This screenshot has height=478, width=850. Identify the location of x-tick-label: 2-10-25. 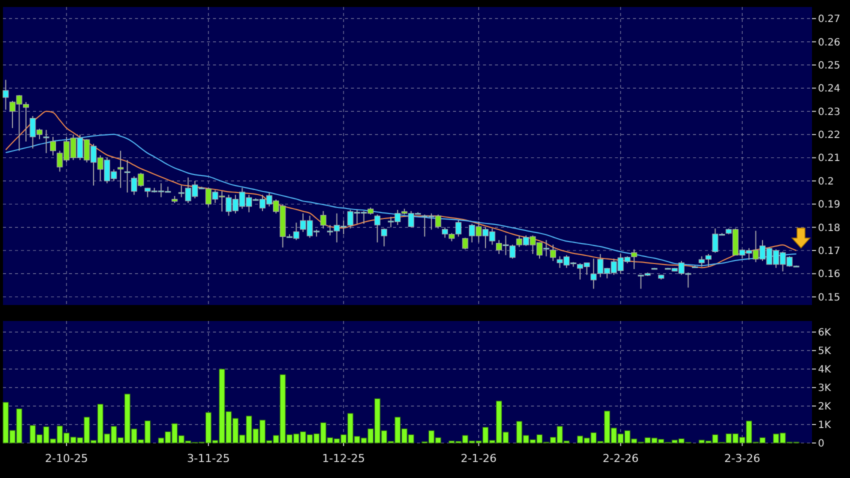
(66, 458).